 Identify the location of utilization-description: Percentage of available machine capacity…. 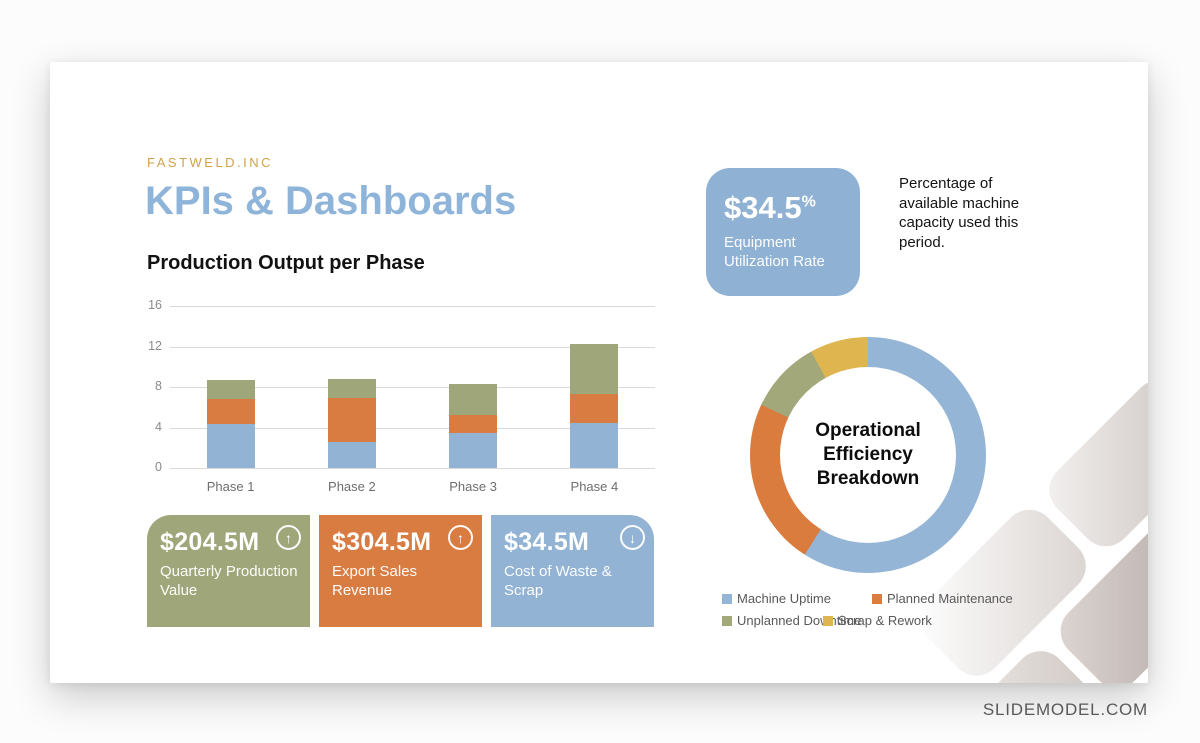
(959, 213).